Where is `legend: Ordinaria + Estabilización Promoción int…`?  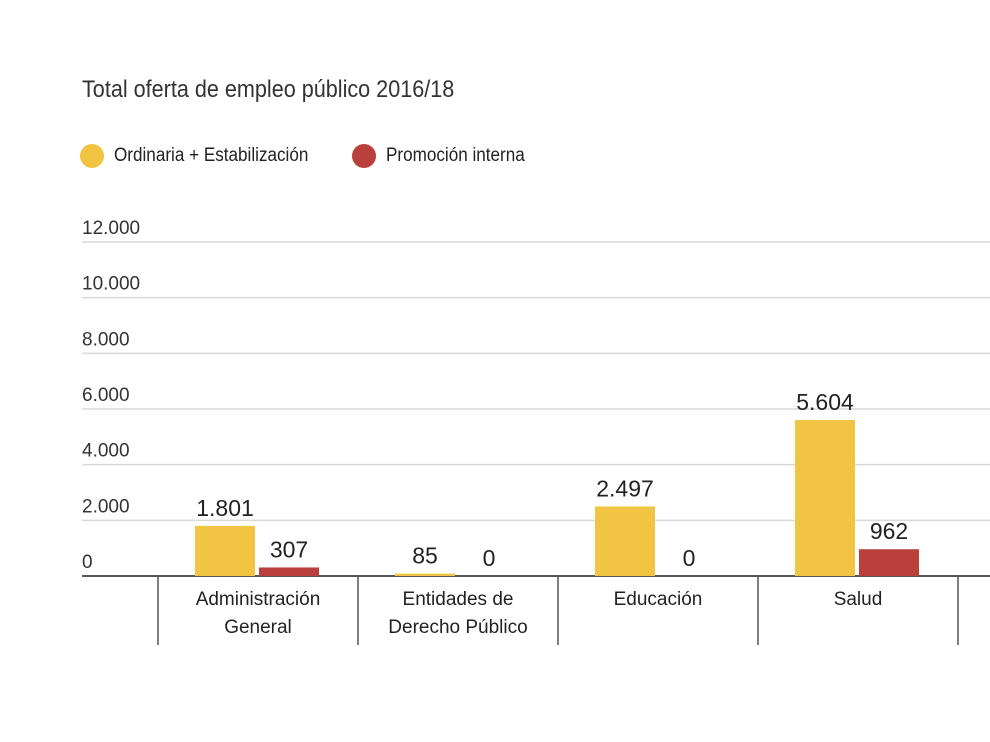 legend: Ordinaria + Estabilización Promoción int… is located at coordinates (321, 156).